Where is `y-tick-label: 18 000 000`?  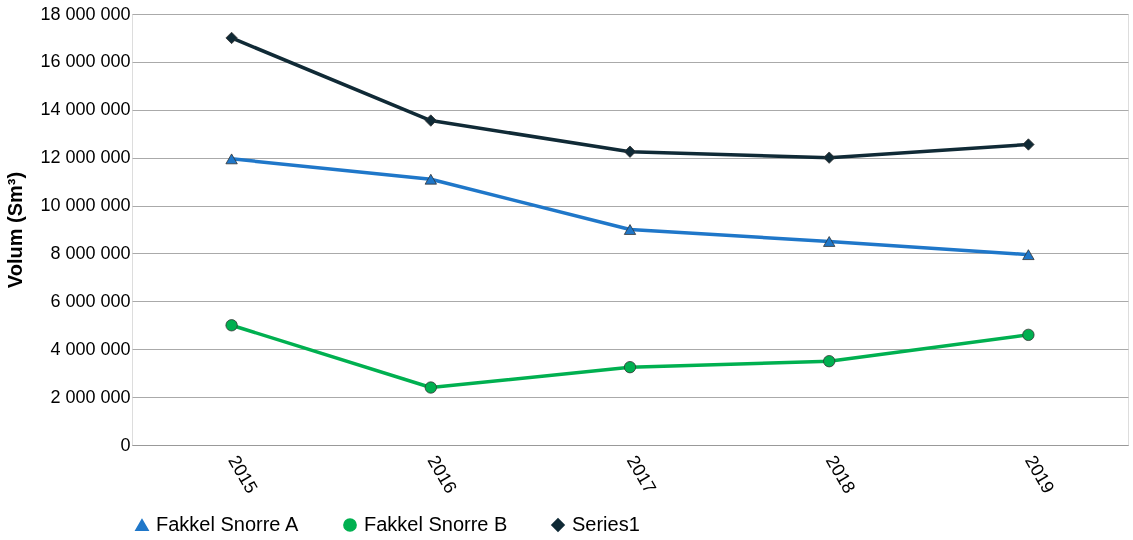 y-tick-label: 18 000 000 is located at coordinates (85, 13).